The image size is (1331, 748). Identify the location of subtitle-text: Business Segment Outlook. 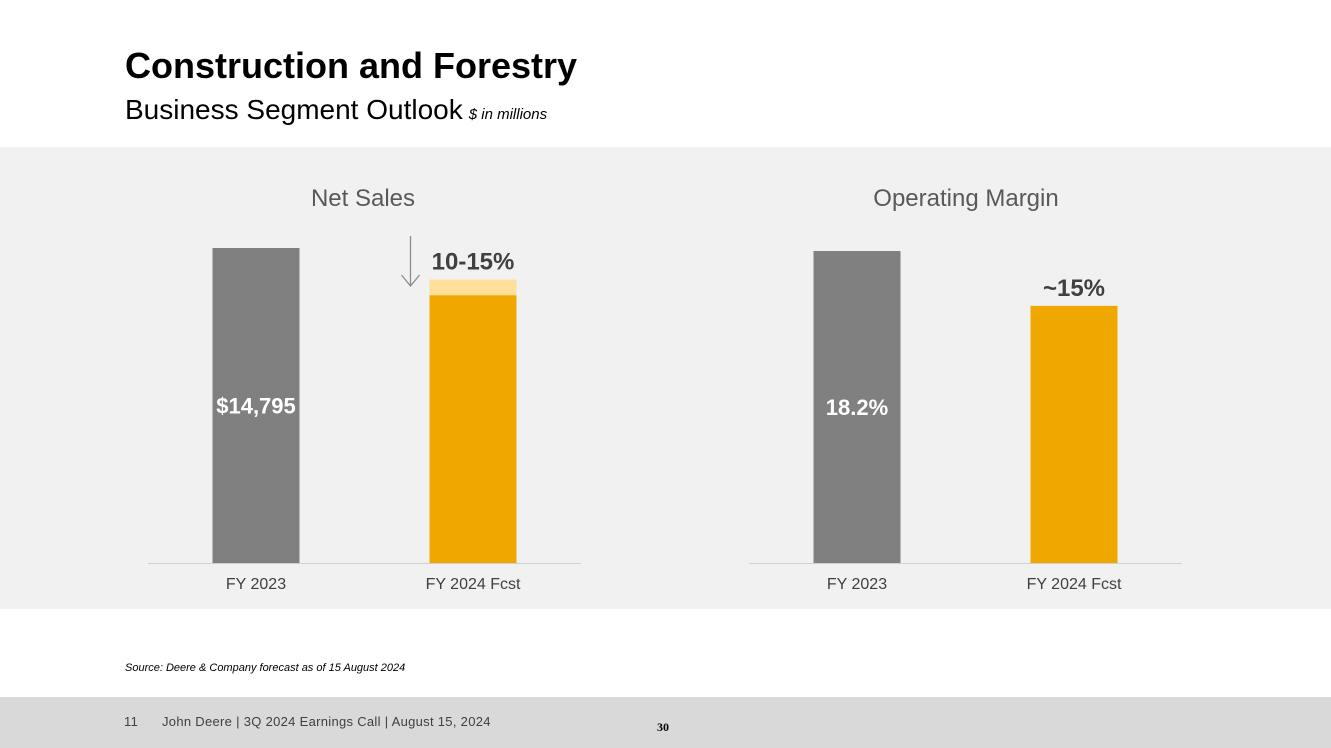
(294, 109).